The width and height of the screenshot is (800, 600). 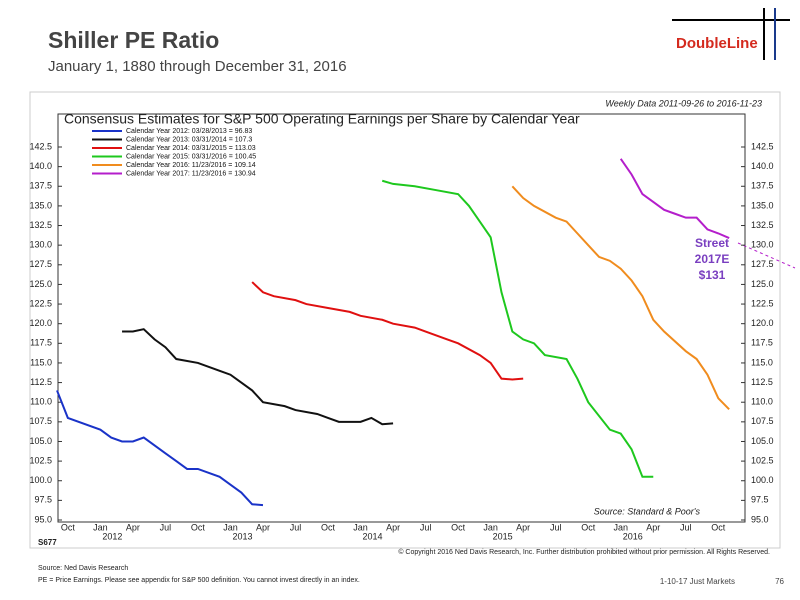 I want to click on footer-source: Source: Ned Davis Research, so click(x=83, y=568).